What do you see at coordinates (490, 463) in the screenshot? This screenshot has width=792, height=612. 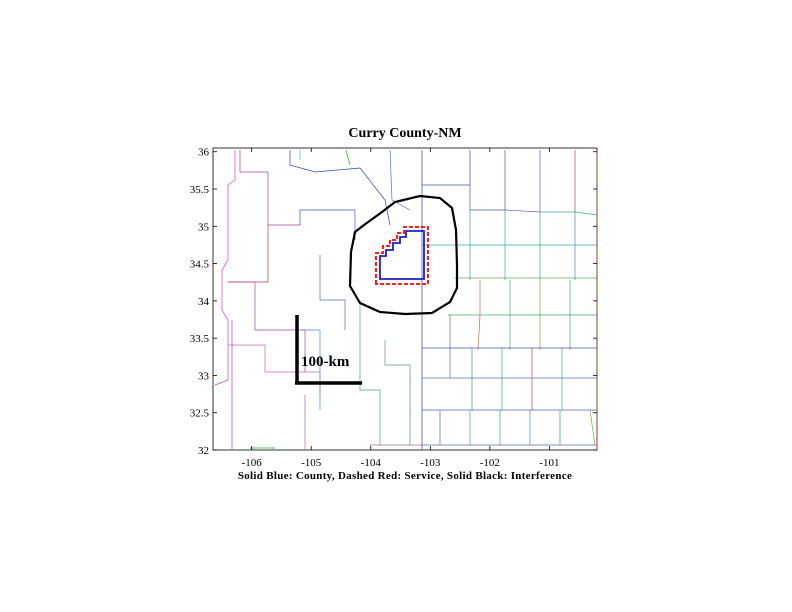 I see `x-tick-label: -102` at bounding box center [490, 463].